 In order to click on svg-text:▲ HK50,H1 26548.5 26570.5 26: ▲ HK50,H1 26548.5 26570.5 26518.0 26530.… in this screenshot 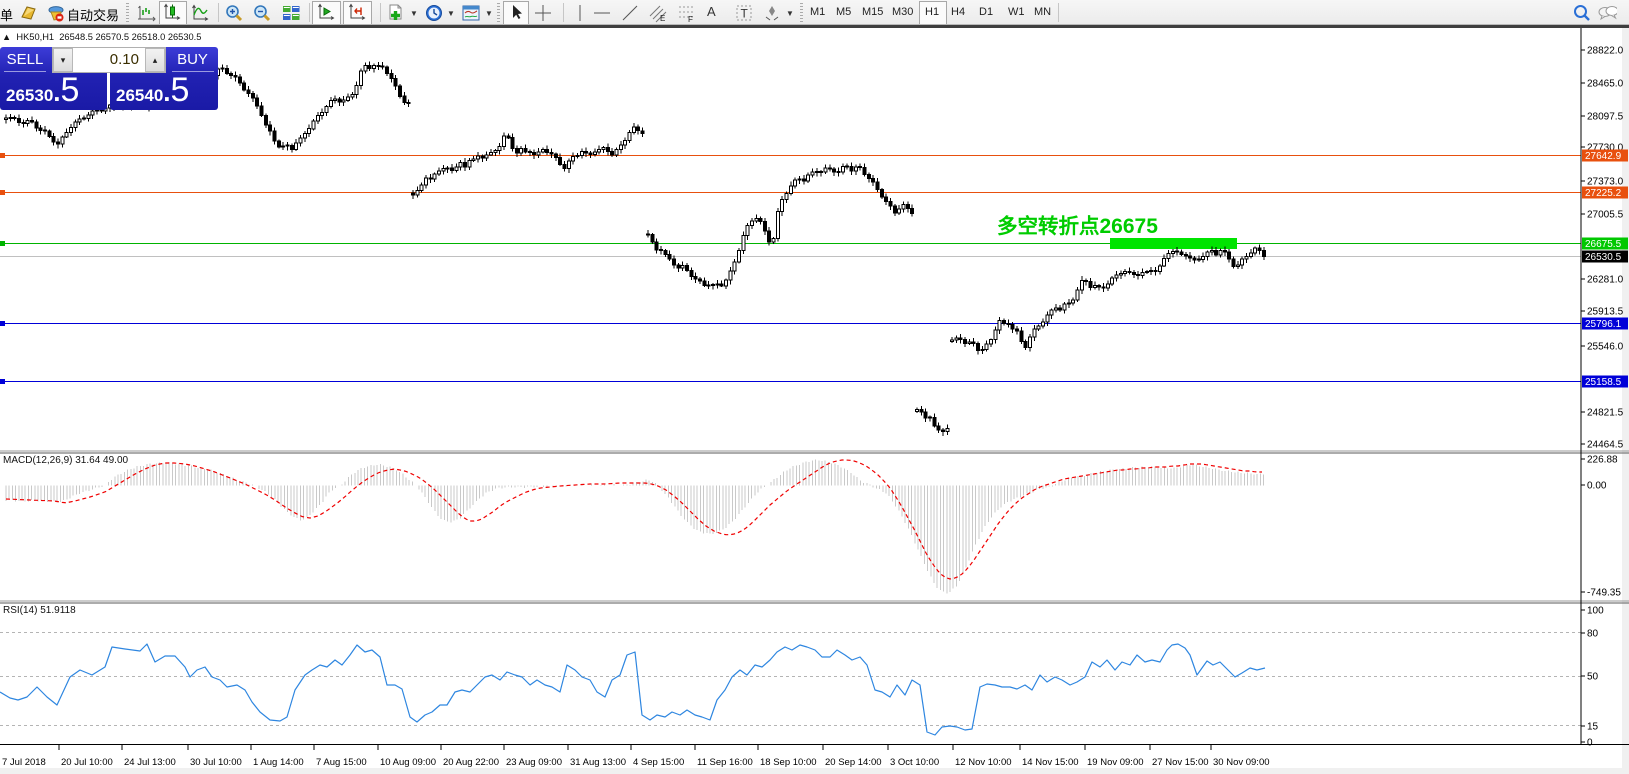, I will do `click(101, 37)`.